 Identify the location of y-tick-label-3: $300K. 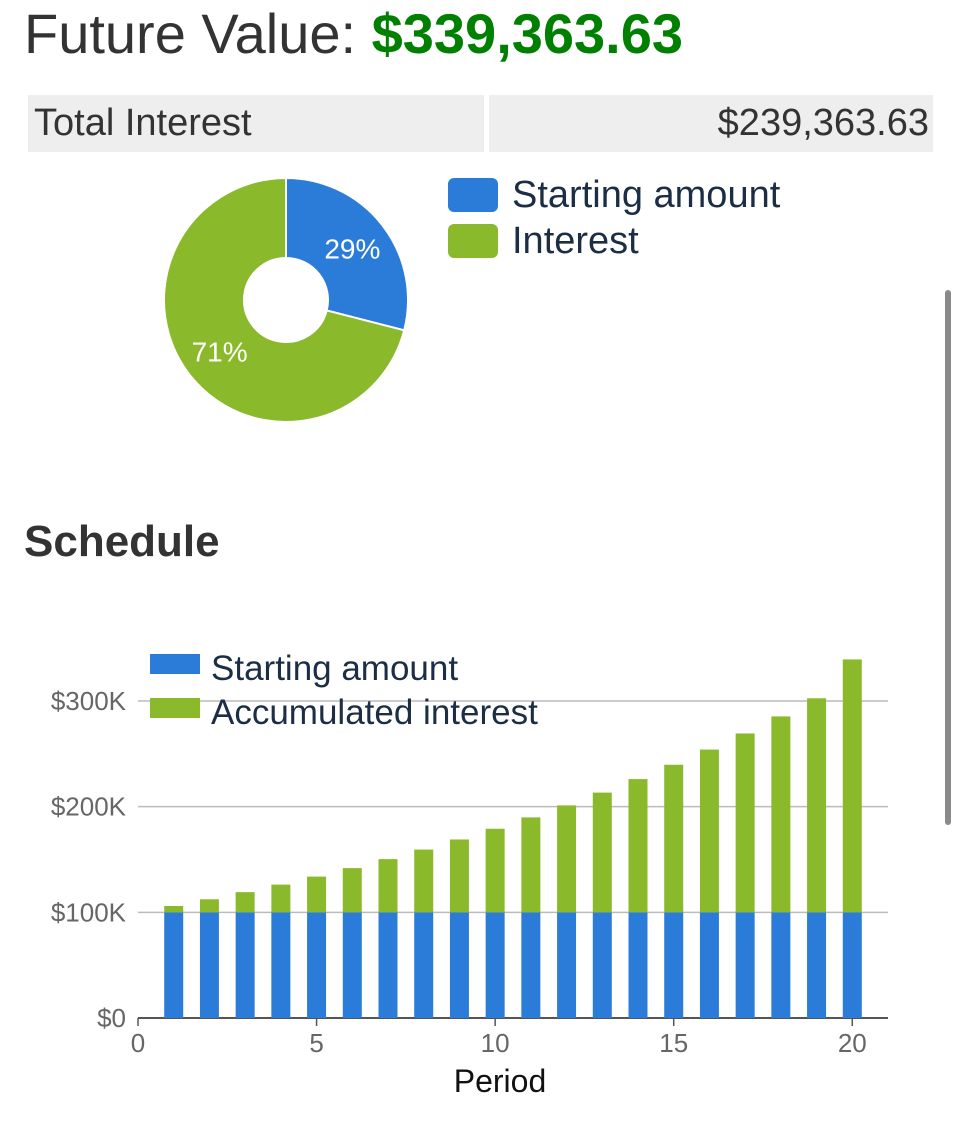
(89, 701).